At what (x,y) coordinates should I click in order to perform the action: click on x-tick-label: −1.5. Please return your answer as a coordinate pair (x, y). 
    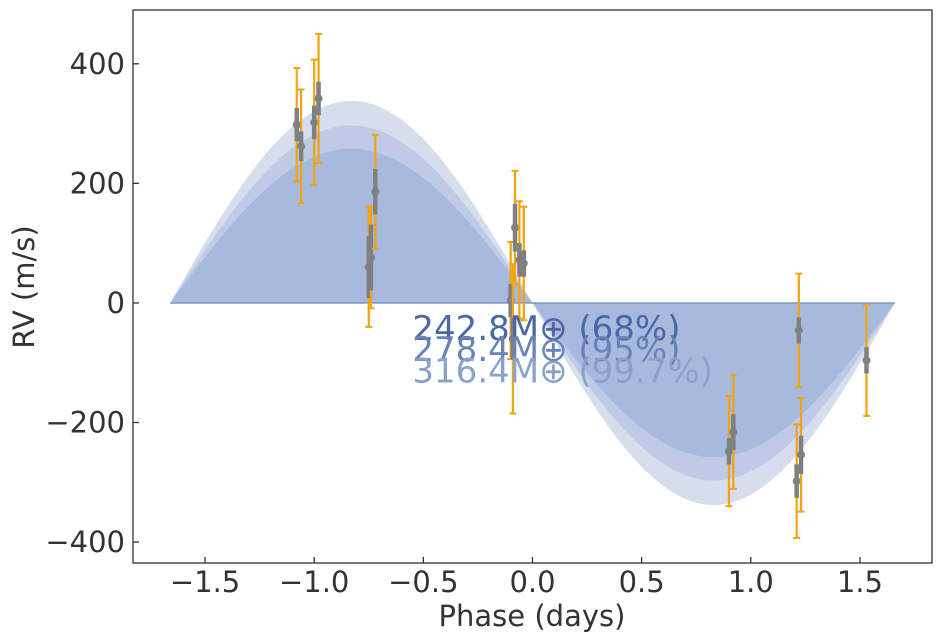
    Looking at the image, I should click on (205, 582).